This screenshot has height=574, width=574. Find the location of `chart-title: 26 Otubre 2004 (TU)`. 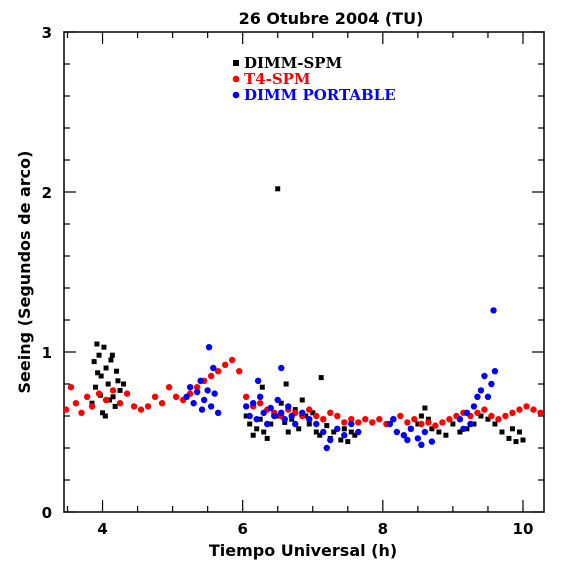

chart-title: 26 Otubre 2004 (TU) is located at coordinates (331, 18).